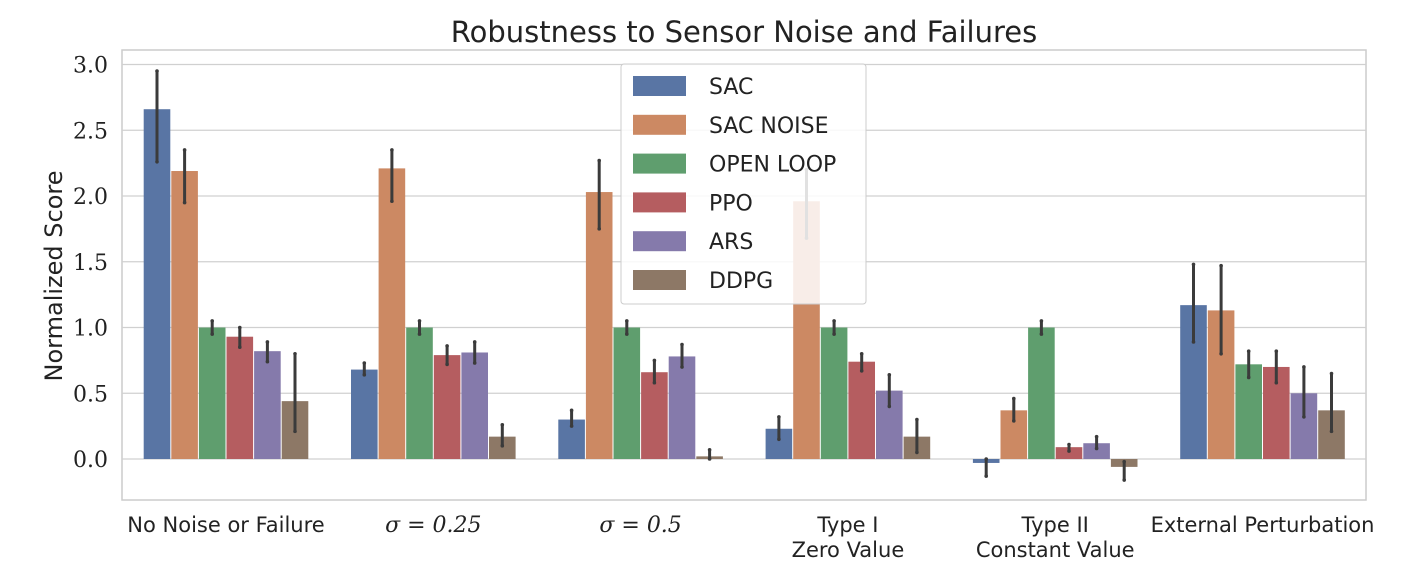 This screenshot has height=571, width=1425. I want to click on legend-label: DDPG, so click(741, 281).